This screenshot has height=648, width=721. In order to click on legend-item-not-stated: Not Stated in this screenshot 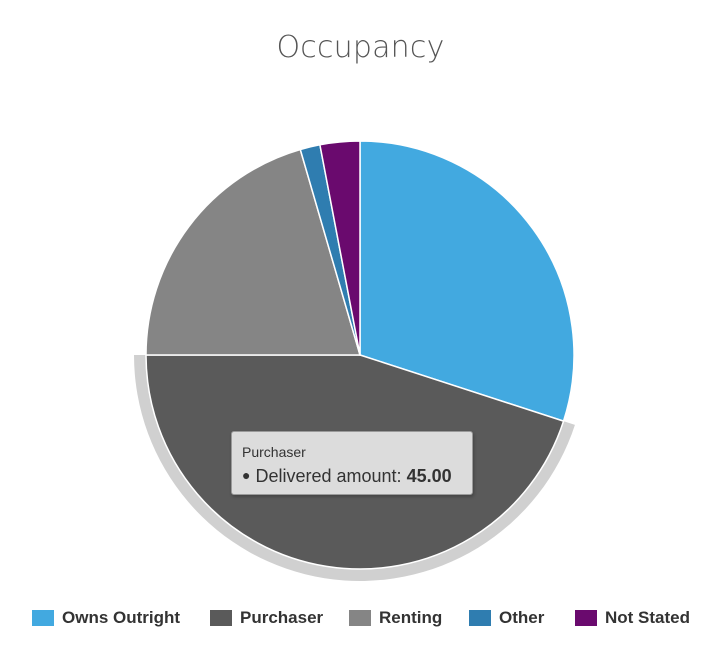, I will do `click(632, 618)`.